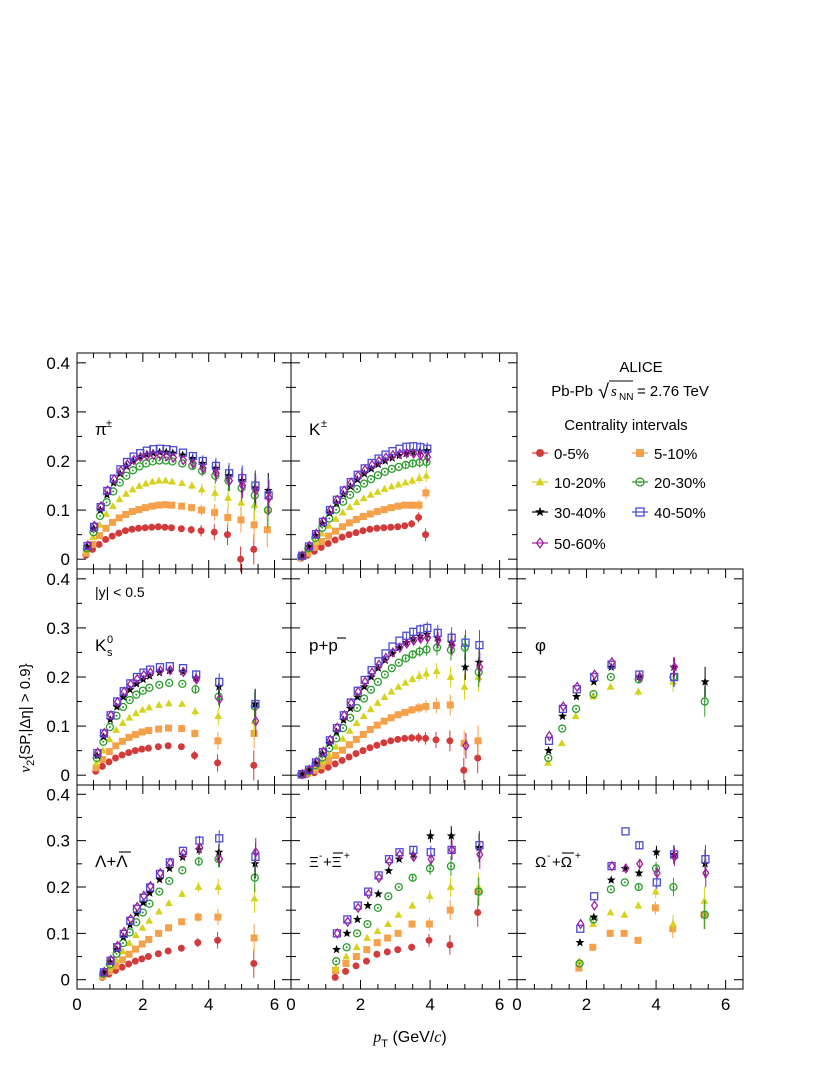 The image size is (830, 1075). What do you see at coordinates (274, 1004) in the screenshot?
I see `x-tick-label: 6` at bounding box center [274, 1004].